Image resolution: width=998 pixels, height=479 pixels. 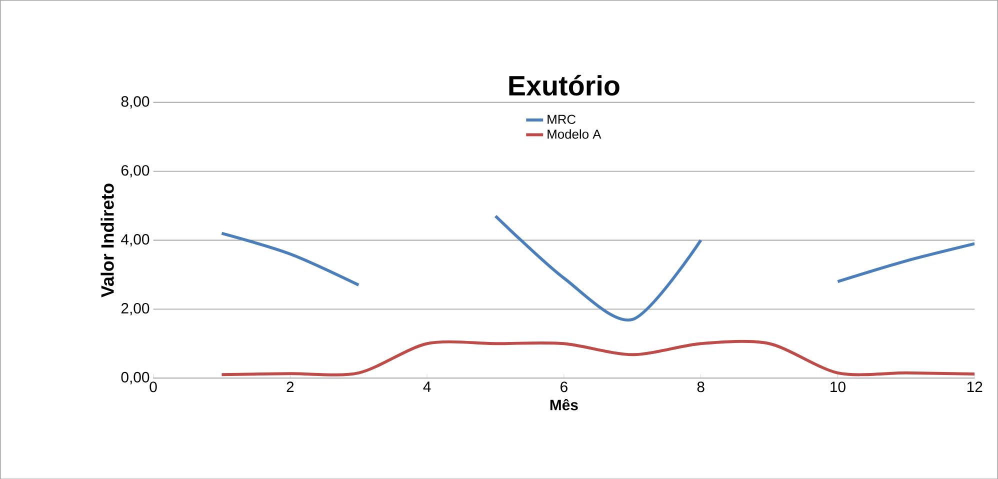 What do you see at coordinates (564, 386) in the screenshot?
I see `x-tick-label: 6` at bounding box center [564, 386].